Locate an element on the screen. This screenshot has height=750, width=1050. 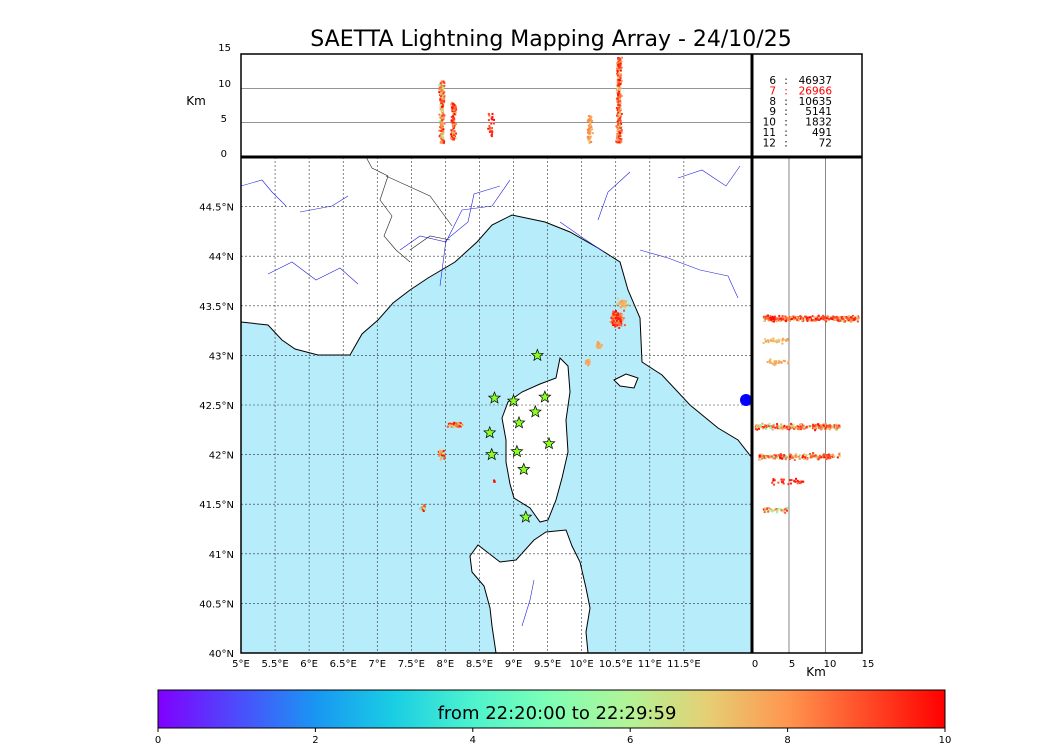
altitude-axis-label: Km is located at coordinates (196, 101).